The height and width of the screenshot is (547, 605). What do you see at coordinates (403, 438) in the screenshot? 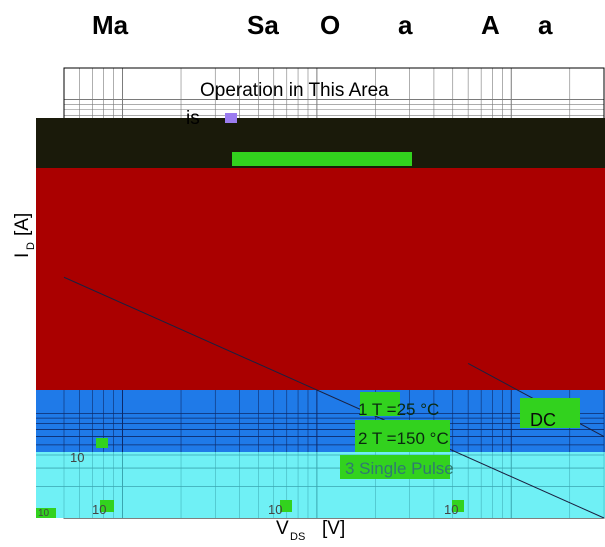
I see `annotation-note2: 2 T =150 °C` at bounding box center [403, 438].